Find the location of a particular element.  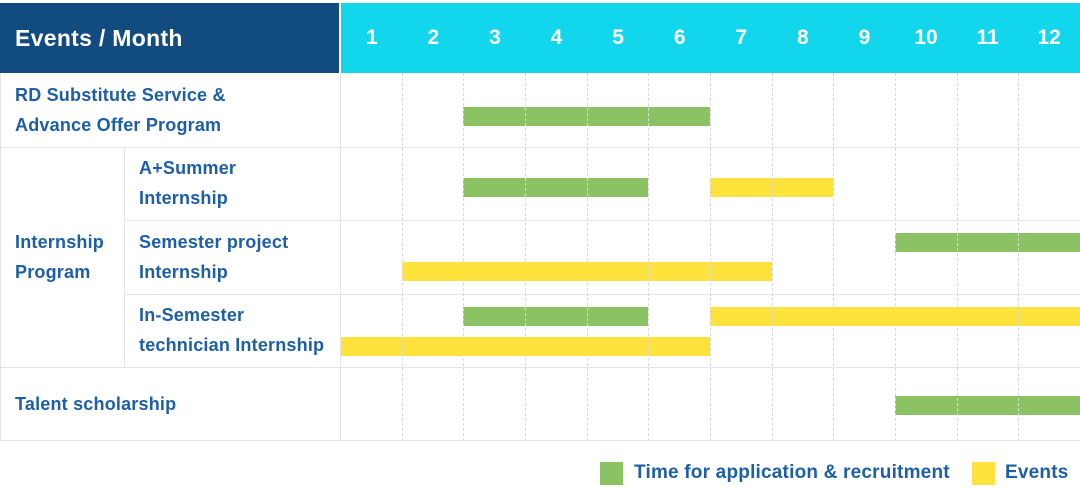

chart-row-a-summer-internship is located at coordinates (710, 184).